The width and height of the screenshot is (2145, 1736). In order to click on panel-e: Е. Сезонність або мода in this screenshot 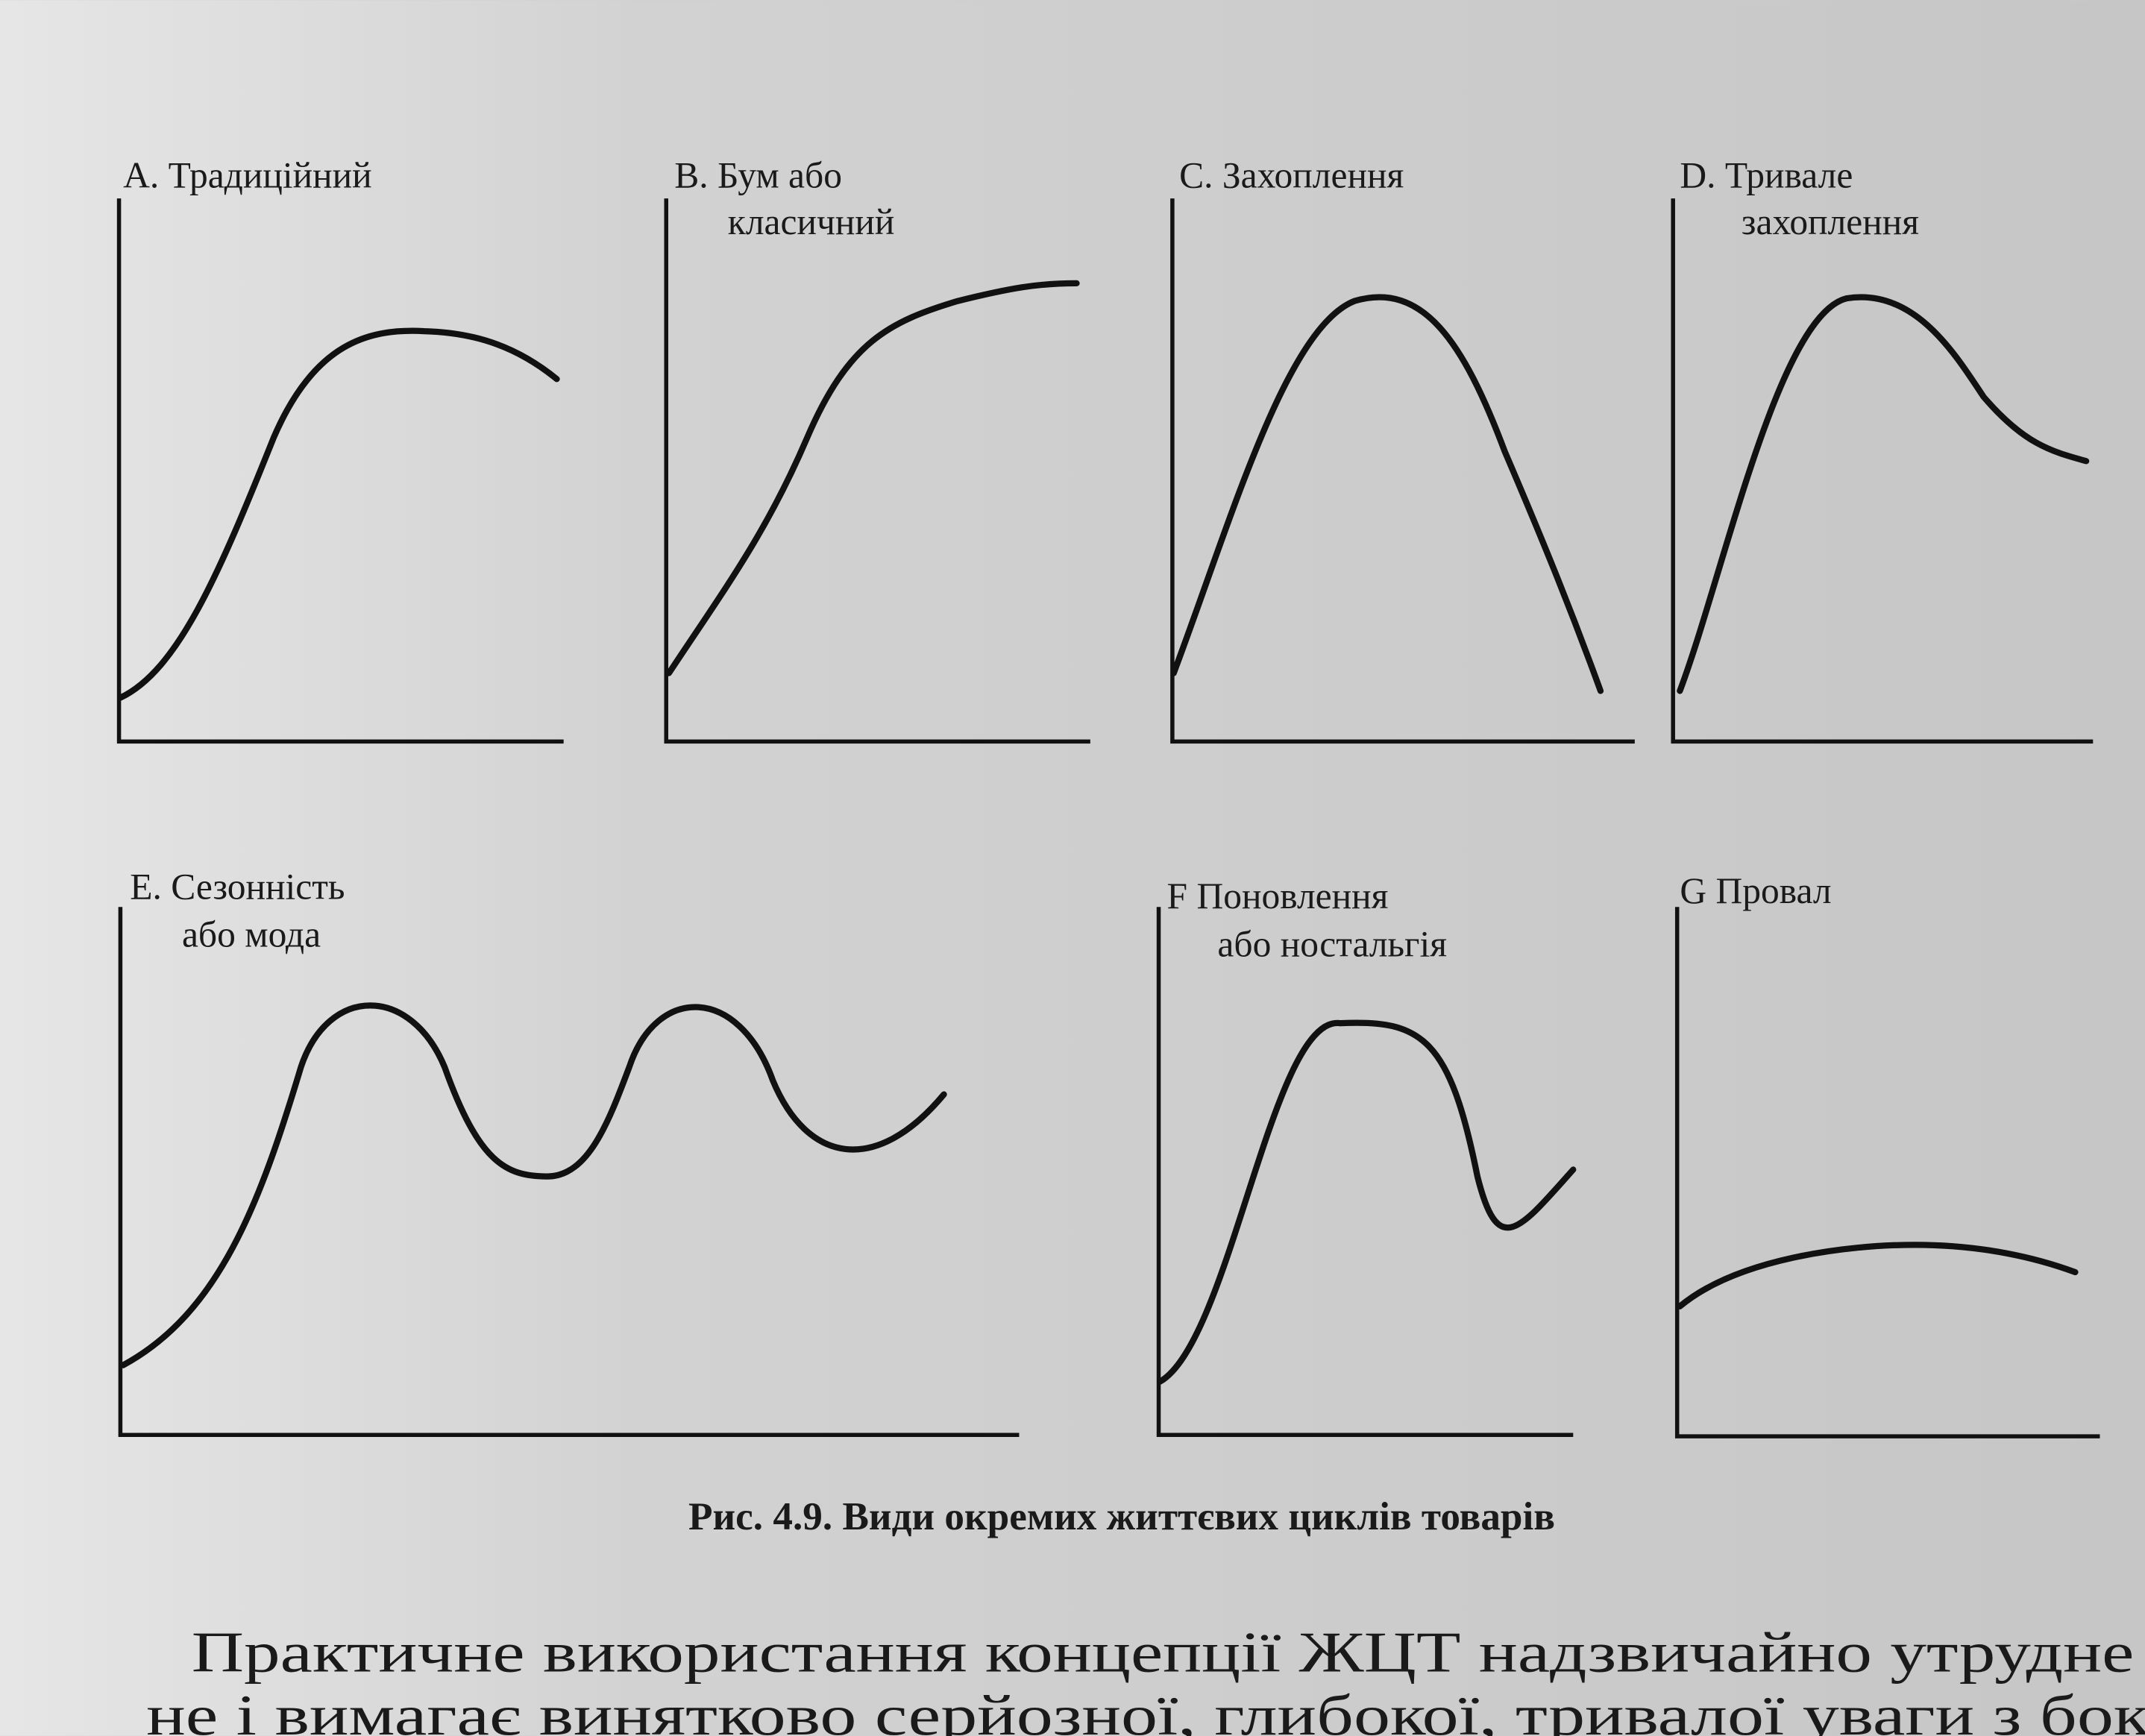, I will do `click(569, 1152)`.